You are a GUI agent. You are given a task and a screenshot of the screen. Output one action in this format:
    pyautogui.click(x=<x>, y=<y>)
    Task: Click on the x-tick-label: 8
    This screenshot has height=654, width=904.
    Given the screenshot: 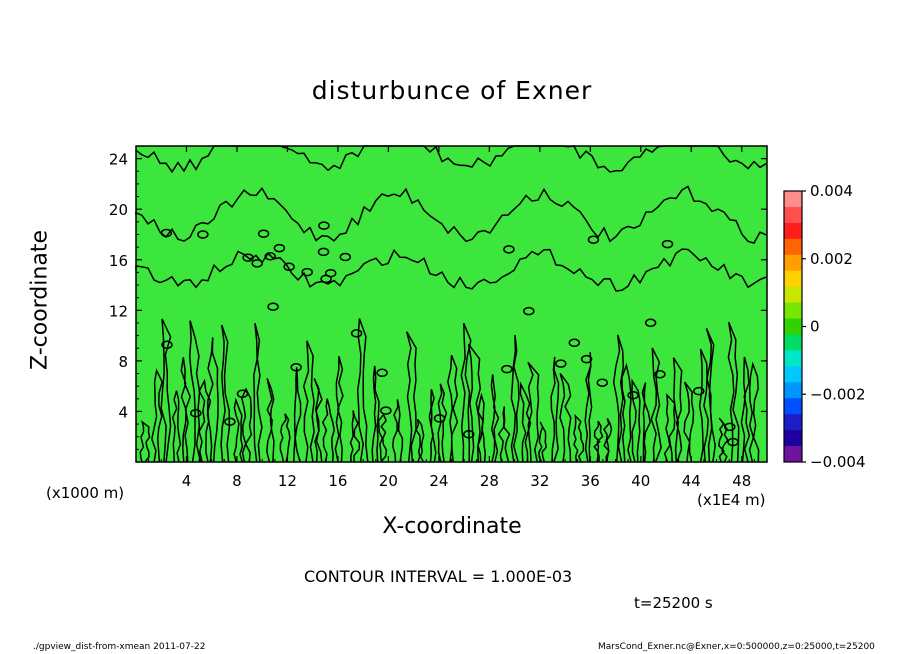 What is the action you would take?
    pyautogui.click(x=237, y=481)
    